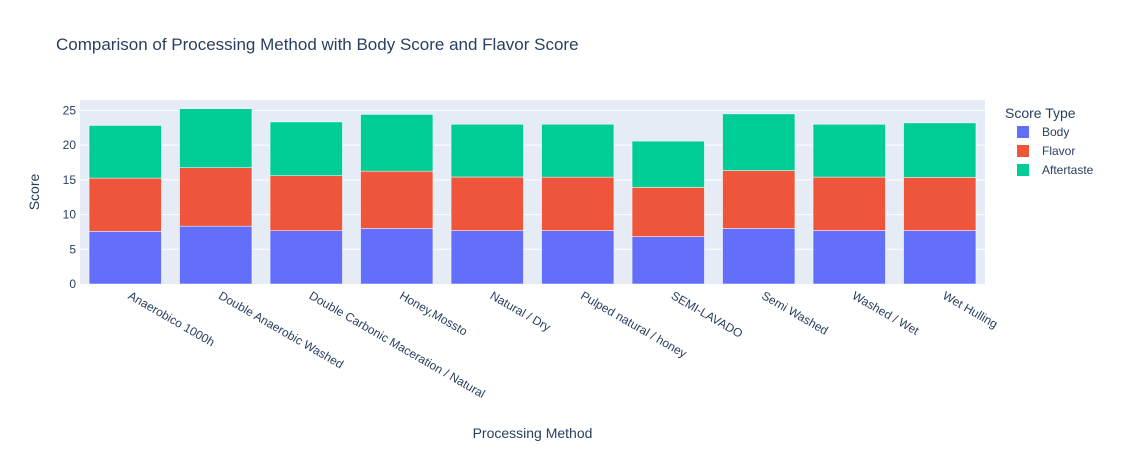 The height and width of the screenshot is (450, 1121). What do you see at coordinates (533, 433) in the screenshot?
I see `x-axis-title: Processing Method` at bounding box center [533, 433].